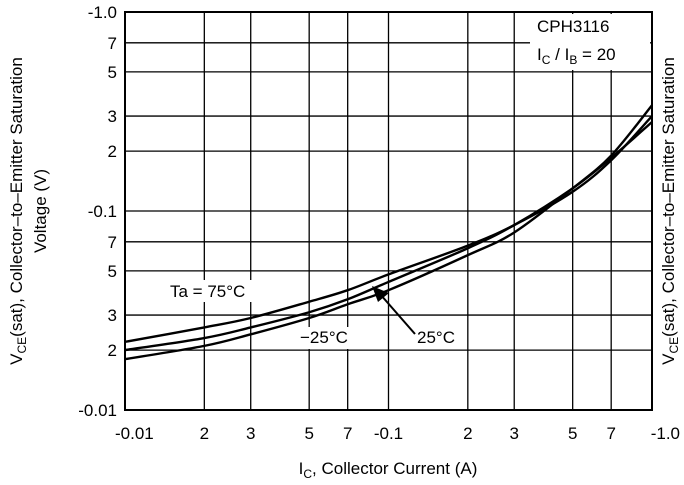  What do you see at coordinates (102, 211) in the screenshot?
I see `y-tick-label: -0.1` at bounding box center [102, 211].